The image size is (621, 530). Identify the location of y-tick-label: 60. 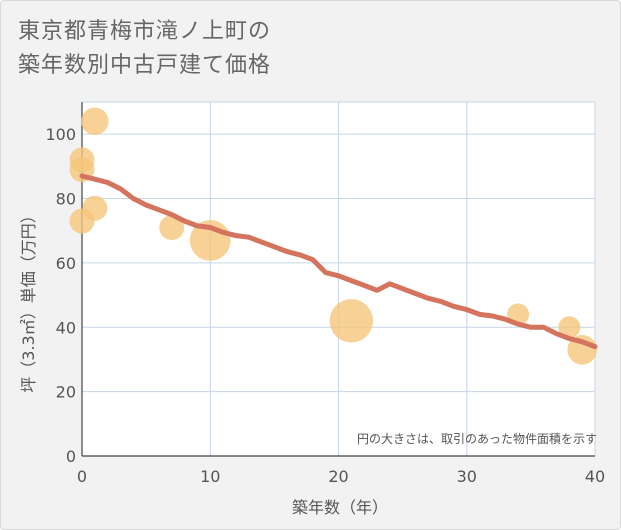
(66, 263).